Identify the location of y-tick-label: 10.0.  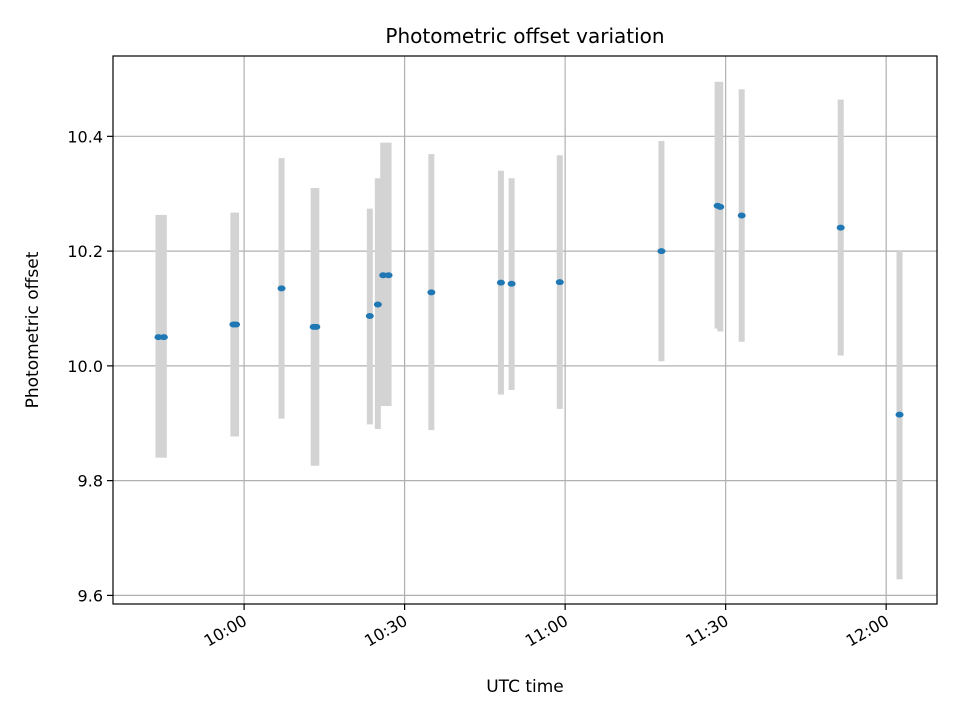
(85, 366).